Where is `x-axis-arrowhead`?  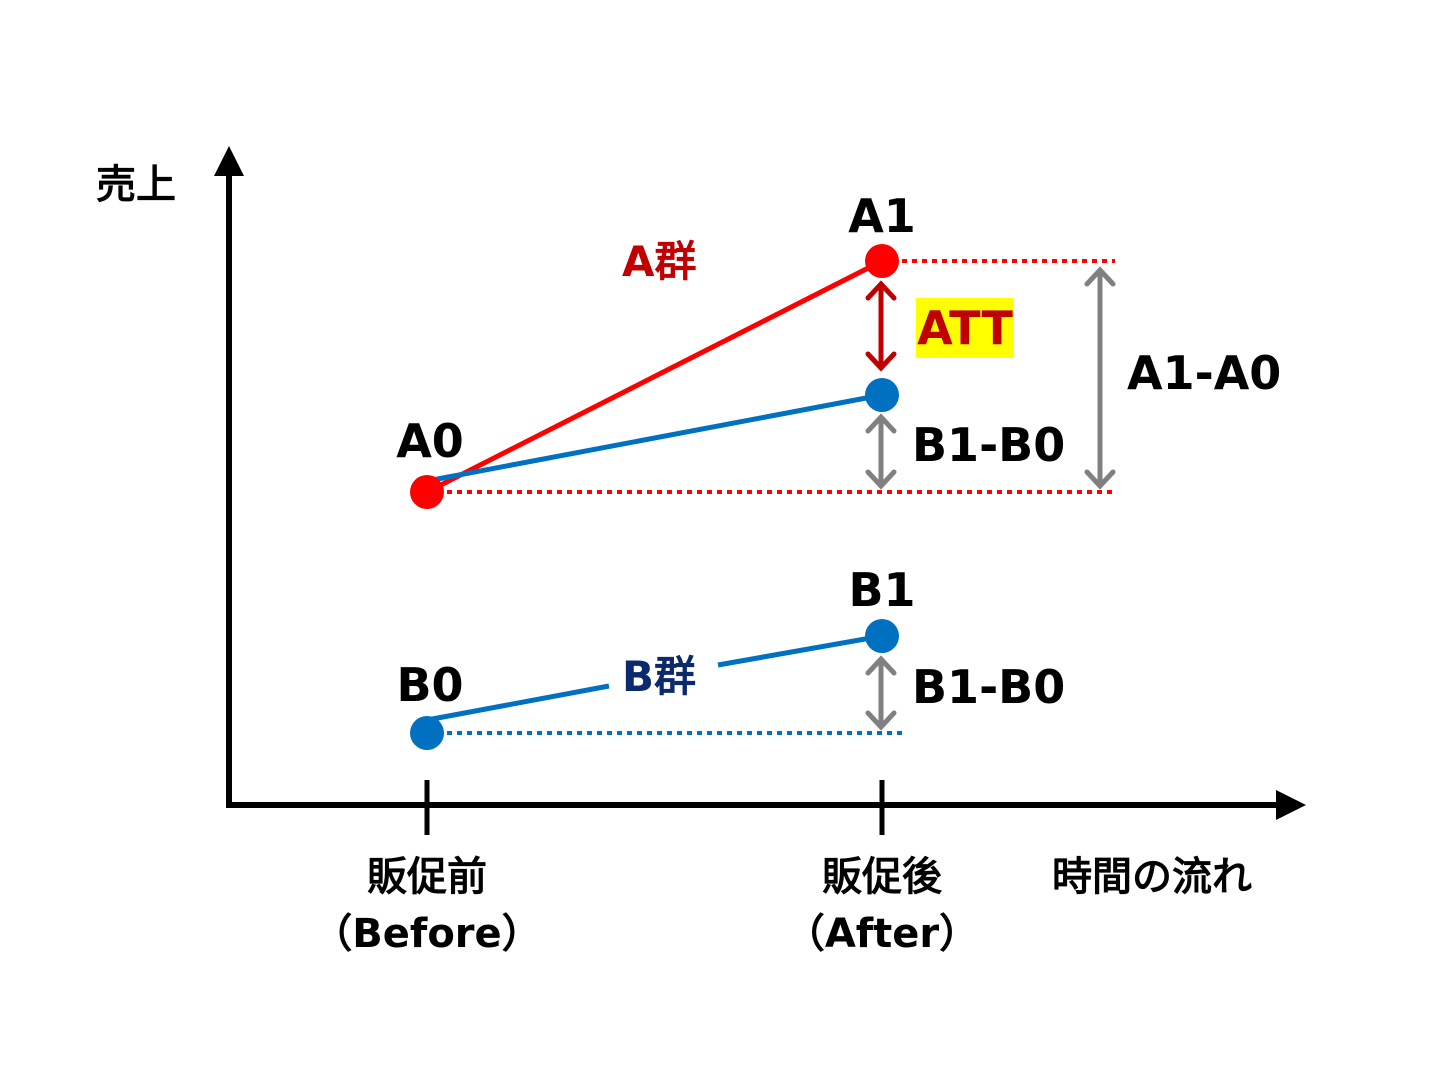
x-axis-arrowhead is located at coordinates (1291, 805).